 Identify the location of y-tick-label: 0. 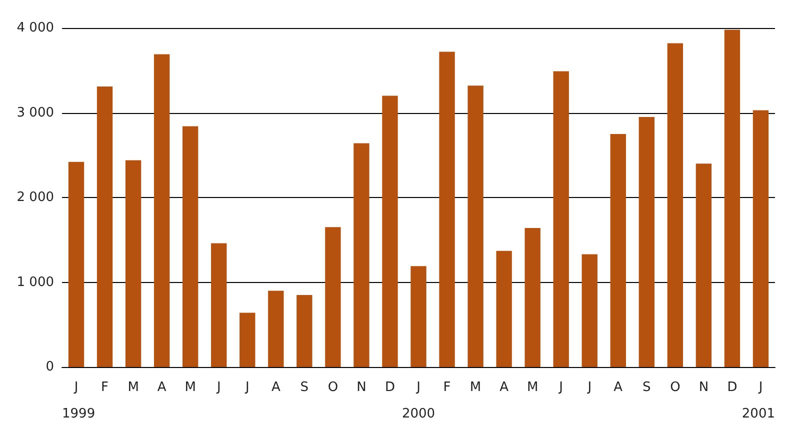
(50, 367).